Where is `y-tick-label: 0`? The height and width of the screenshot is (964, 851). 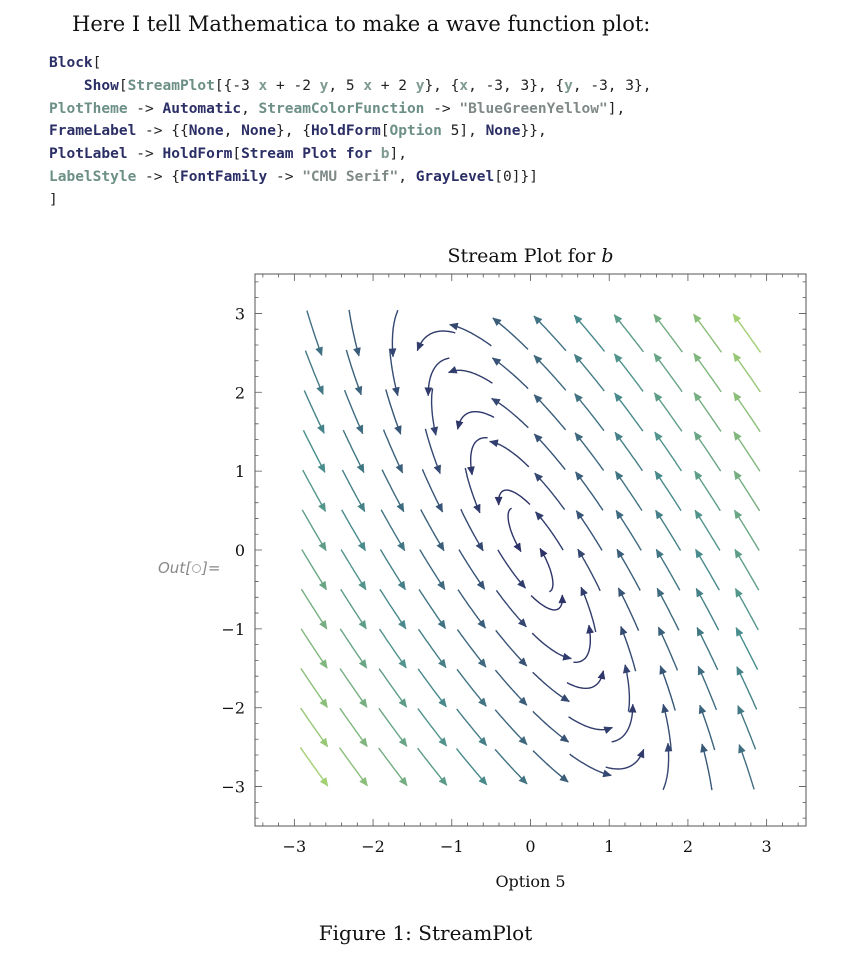
y-tick-label: 0 is located at coordinates (240, 550).